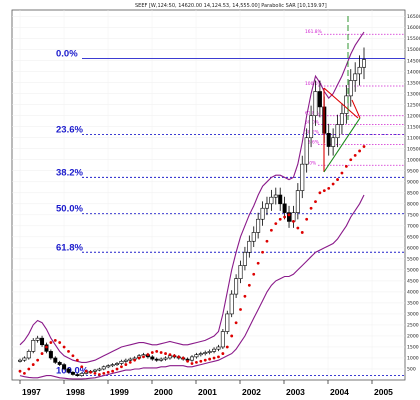  I want to click on y-tick-label: 16000, so click(413, 28).